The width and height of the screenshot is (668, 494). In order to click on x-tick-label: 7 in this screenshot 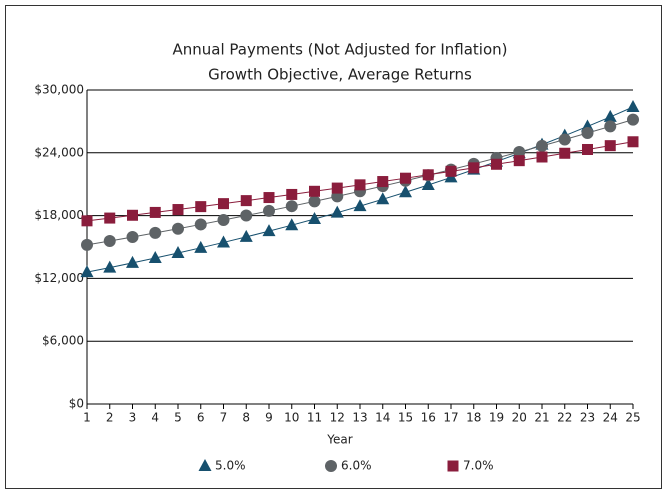, I will do `click(224, 418)`.